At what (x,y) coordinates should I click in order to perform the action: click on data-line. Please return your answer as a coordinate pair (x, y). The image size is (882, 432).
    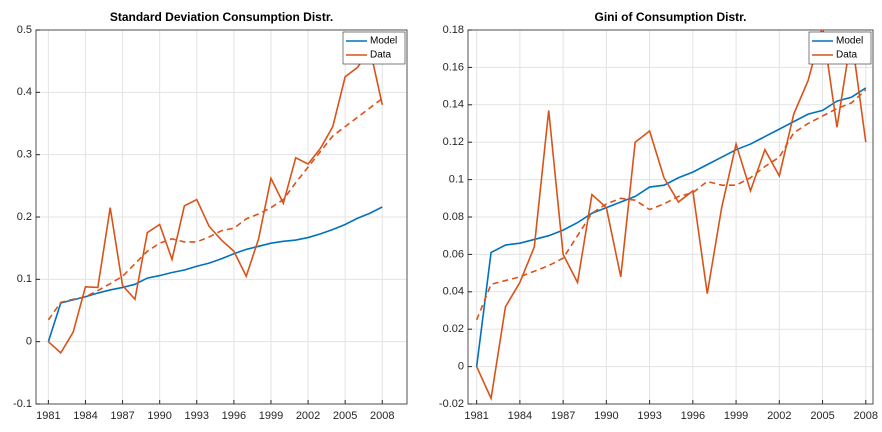
    Looking at the image, I should click on (215, 274).